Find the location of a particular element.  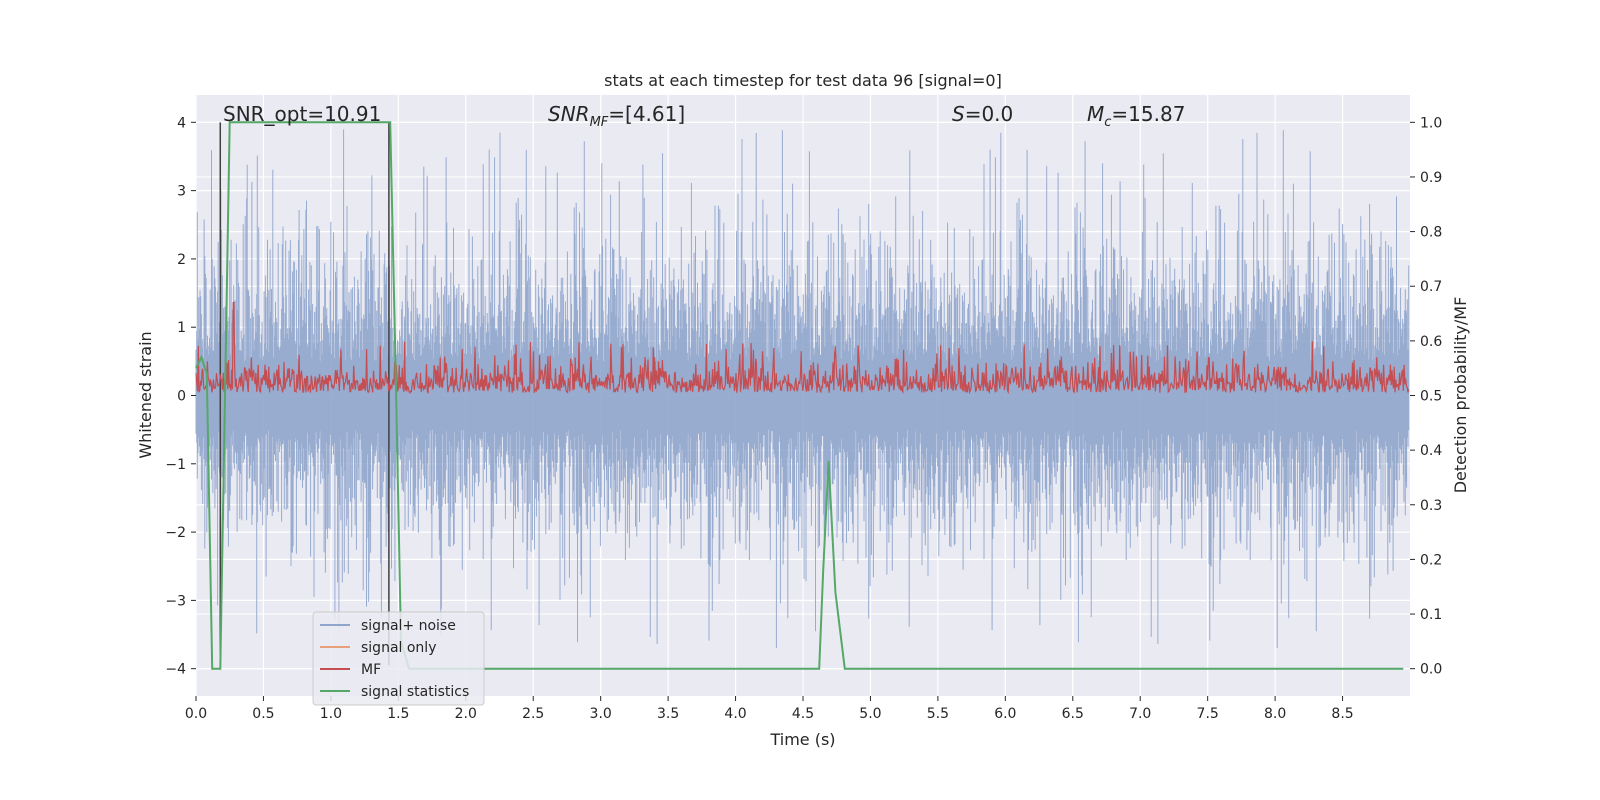

y-right-tick-label: 0.1 is located at coordinates (1431, 615).